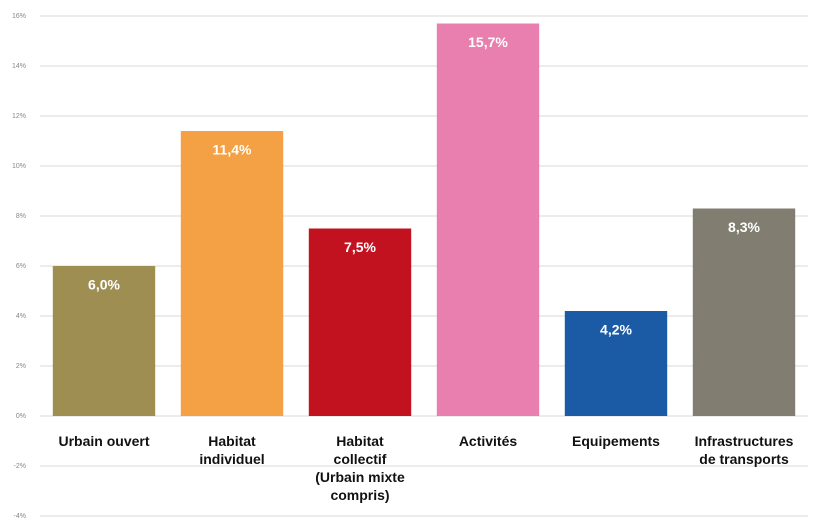 Image resolution: width=814 pixels, height=522 pixels. Describe the element at coordinates (19, 116) in the screenshot. I see `y-tick-label: 12%` at that location.